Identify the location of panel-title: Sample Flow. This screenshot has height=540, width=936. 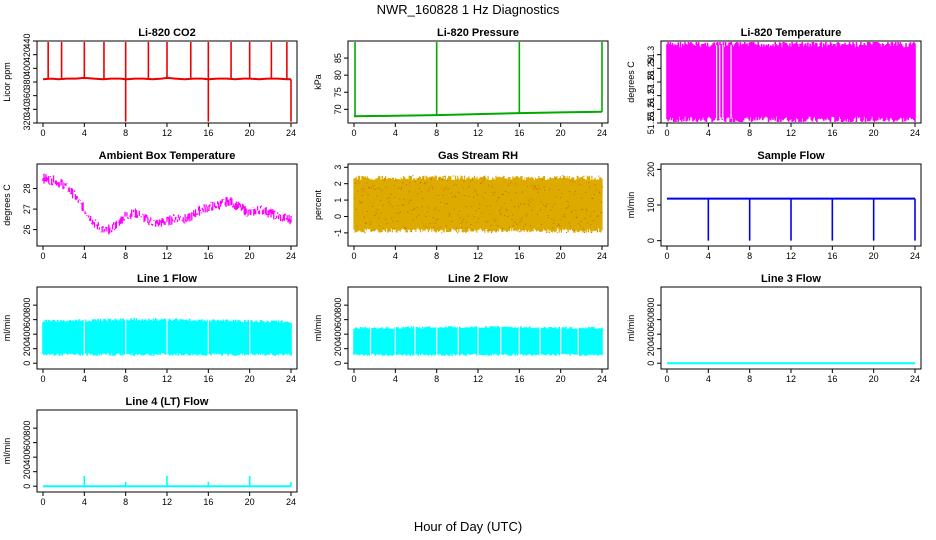
(791, 156).